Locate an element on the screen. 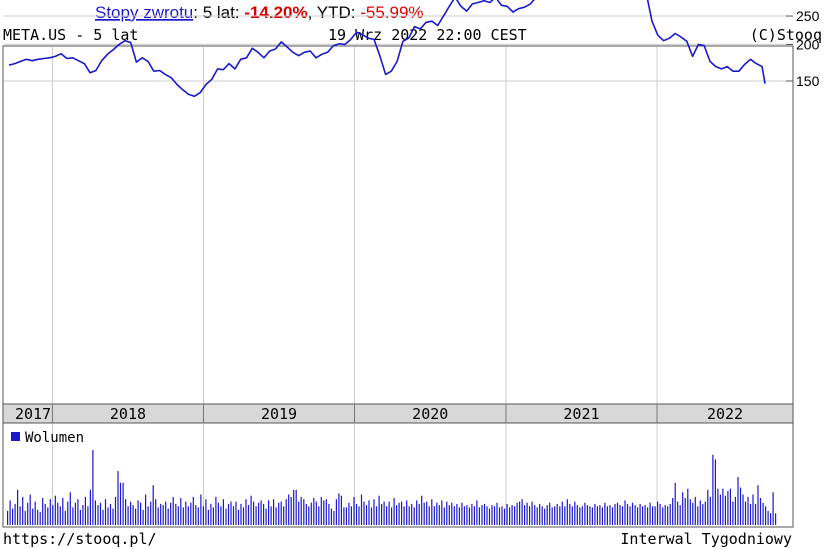 The image size is (830, 549). datetime-label: 19 Wrz 2022 22:00 CEST is located at coordinates (427, 35).